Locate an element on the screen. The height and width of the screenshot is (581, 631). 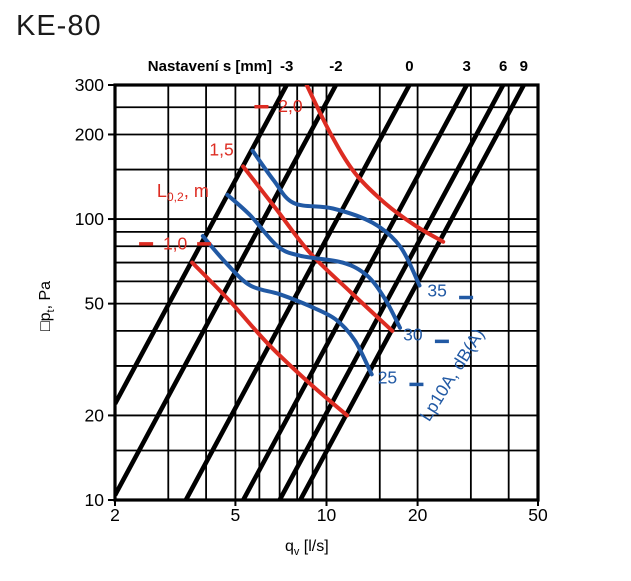
sound-labels-label-25: 25 is located at coordinates (387, 377).